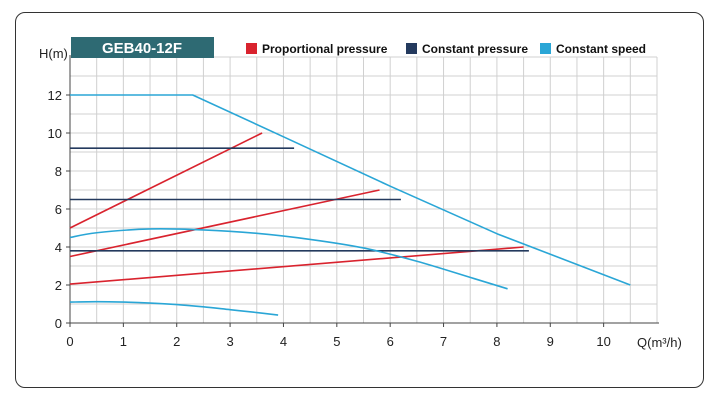 The height and width of the screenshot is (408, 722). I want to click on y-tick-label: 10, so click(55, 133).